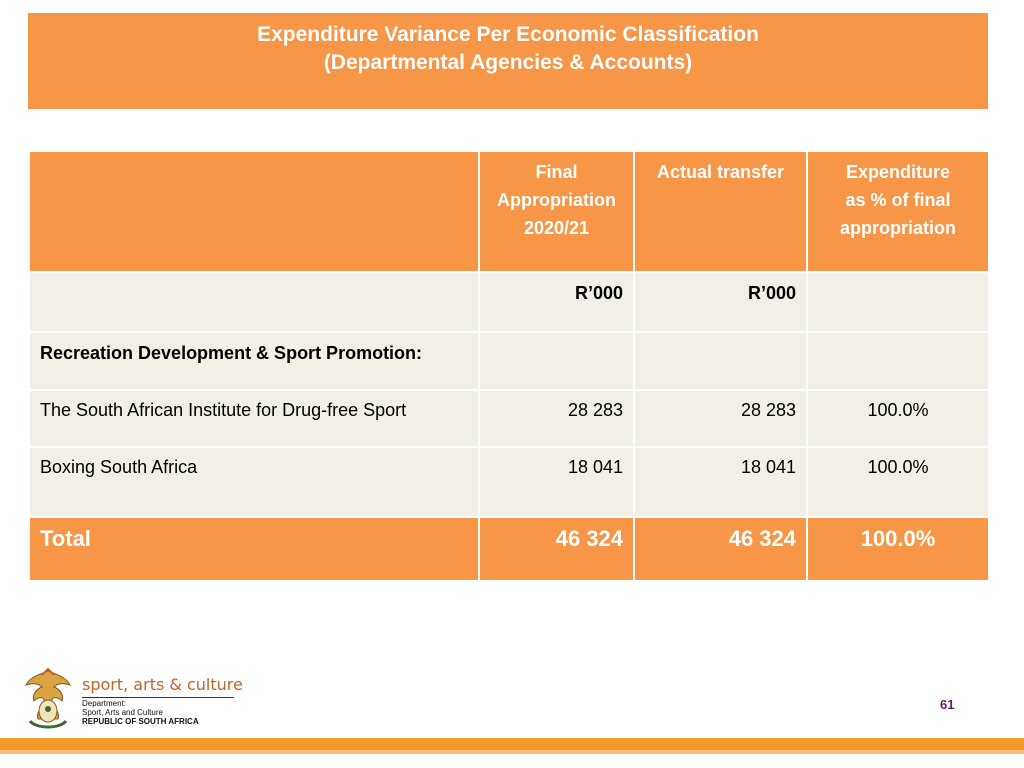  I want to click on header-final-appropriation: Final Appropriation 2020/21, so click(556, 211).